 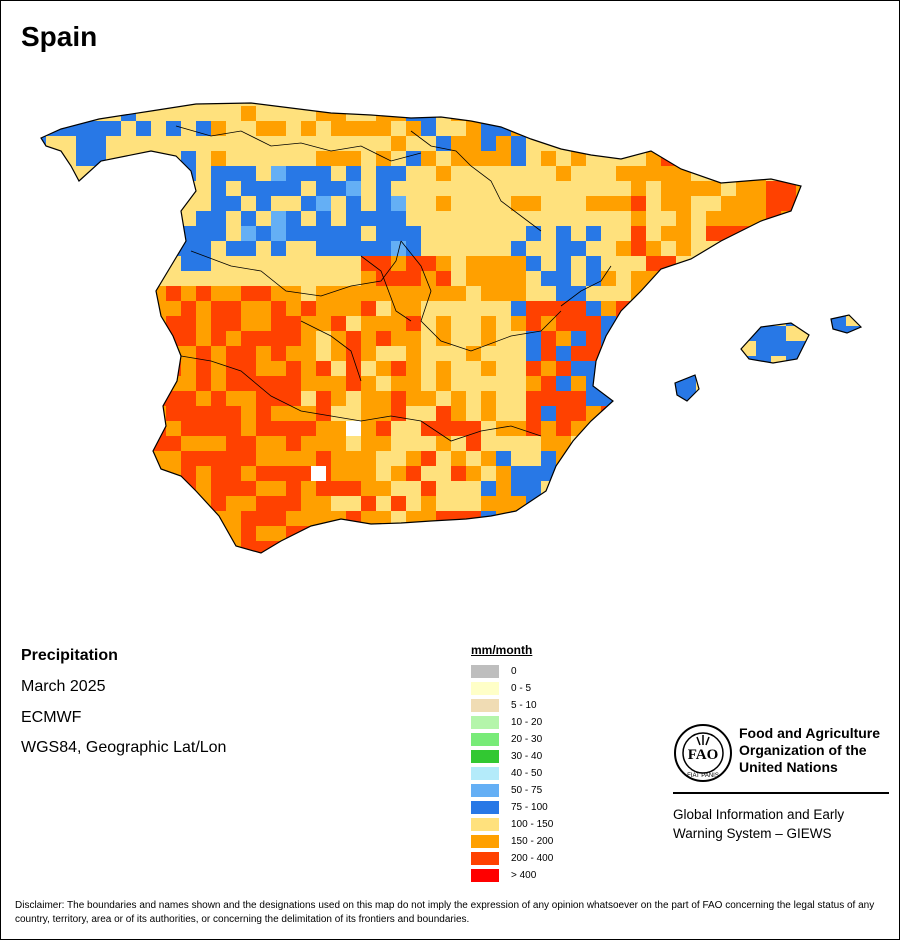 I want to click on legend-item: 200 - 400, so click(x=512, y=858).